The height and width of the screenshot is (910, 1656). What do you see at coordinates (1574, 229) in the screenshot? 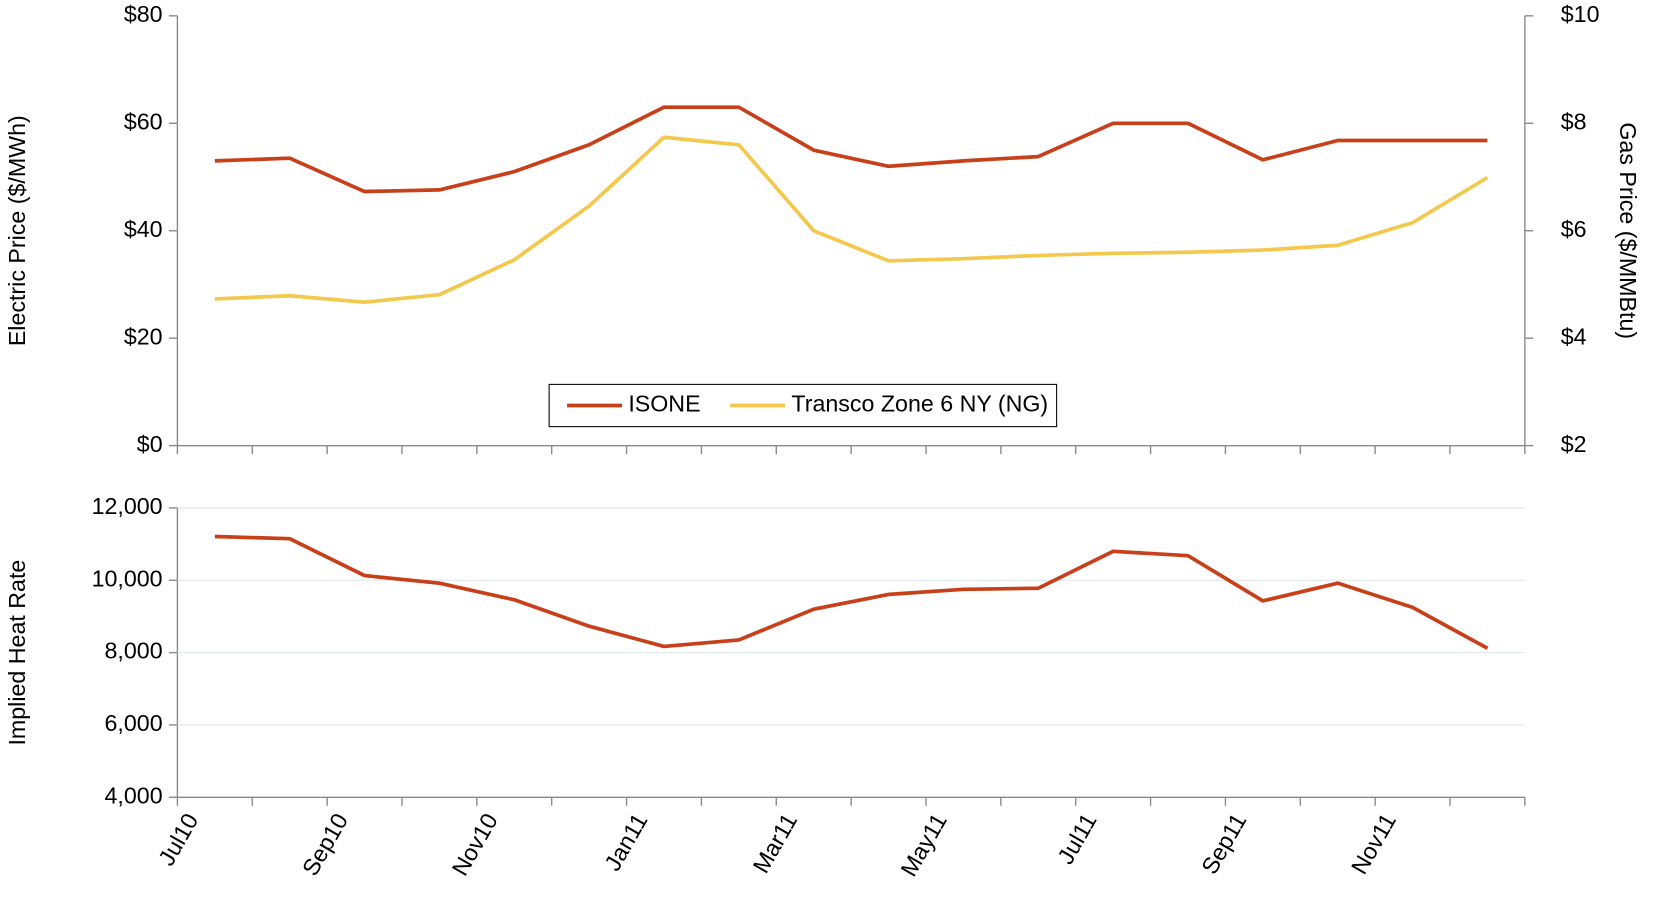
I see `y2-tick-label: $6` at bounding box center [1574, 229].